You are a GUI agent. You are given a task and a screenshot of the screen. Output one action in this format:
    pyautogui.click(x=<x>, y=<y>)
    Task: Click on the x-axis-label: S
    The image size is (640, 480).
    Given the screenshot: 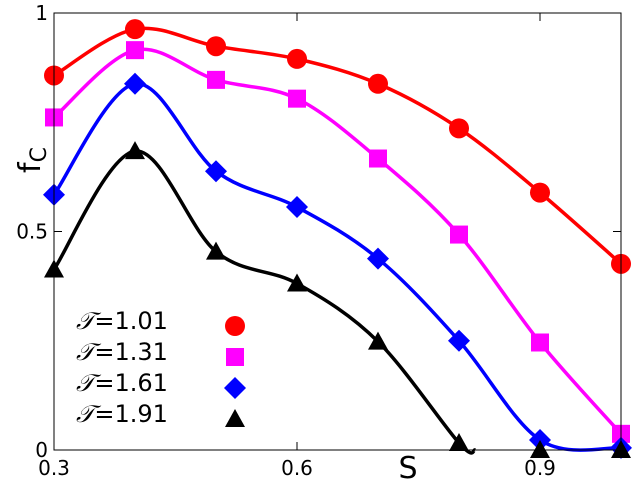 What is the action you would take?
    pyautogui.click(x=407, y=465)
    